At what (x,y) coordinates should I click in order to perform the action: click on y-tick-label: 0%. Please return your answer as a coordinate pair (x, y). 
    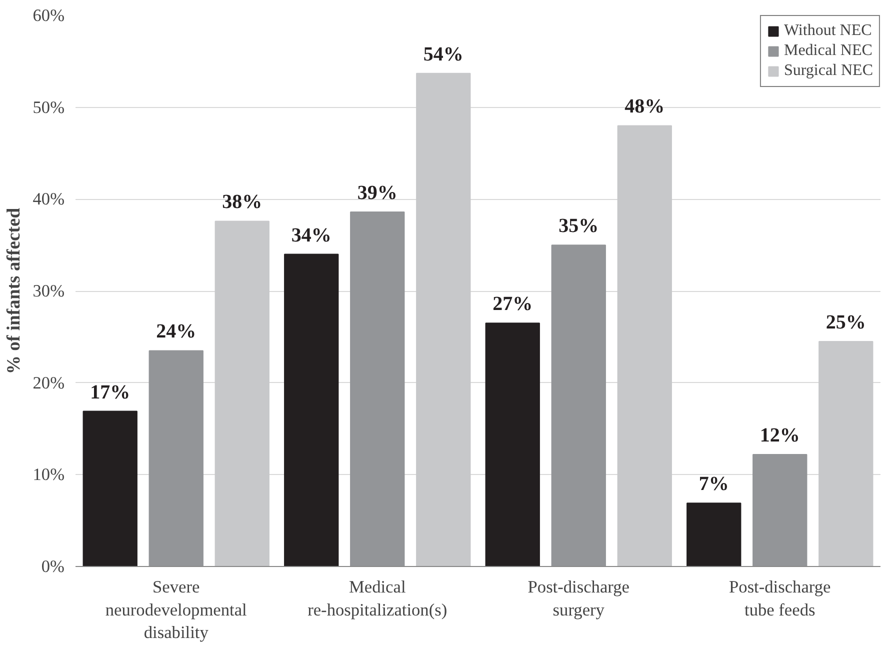
    Looking at the image, I should click on (53, 566).